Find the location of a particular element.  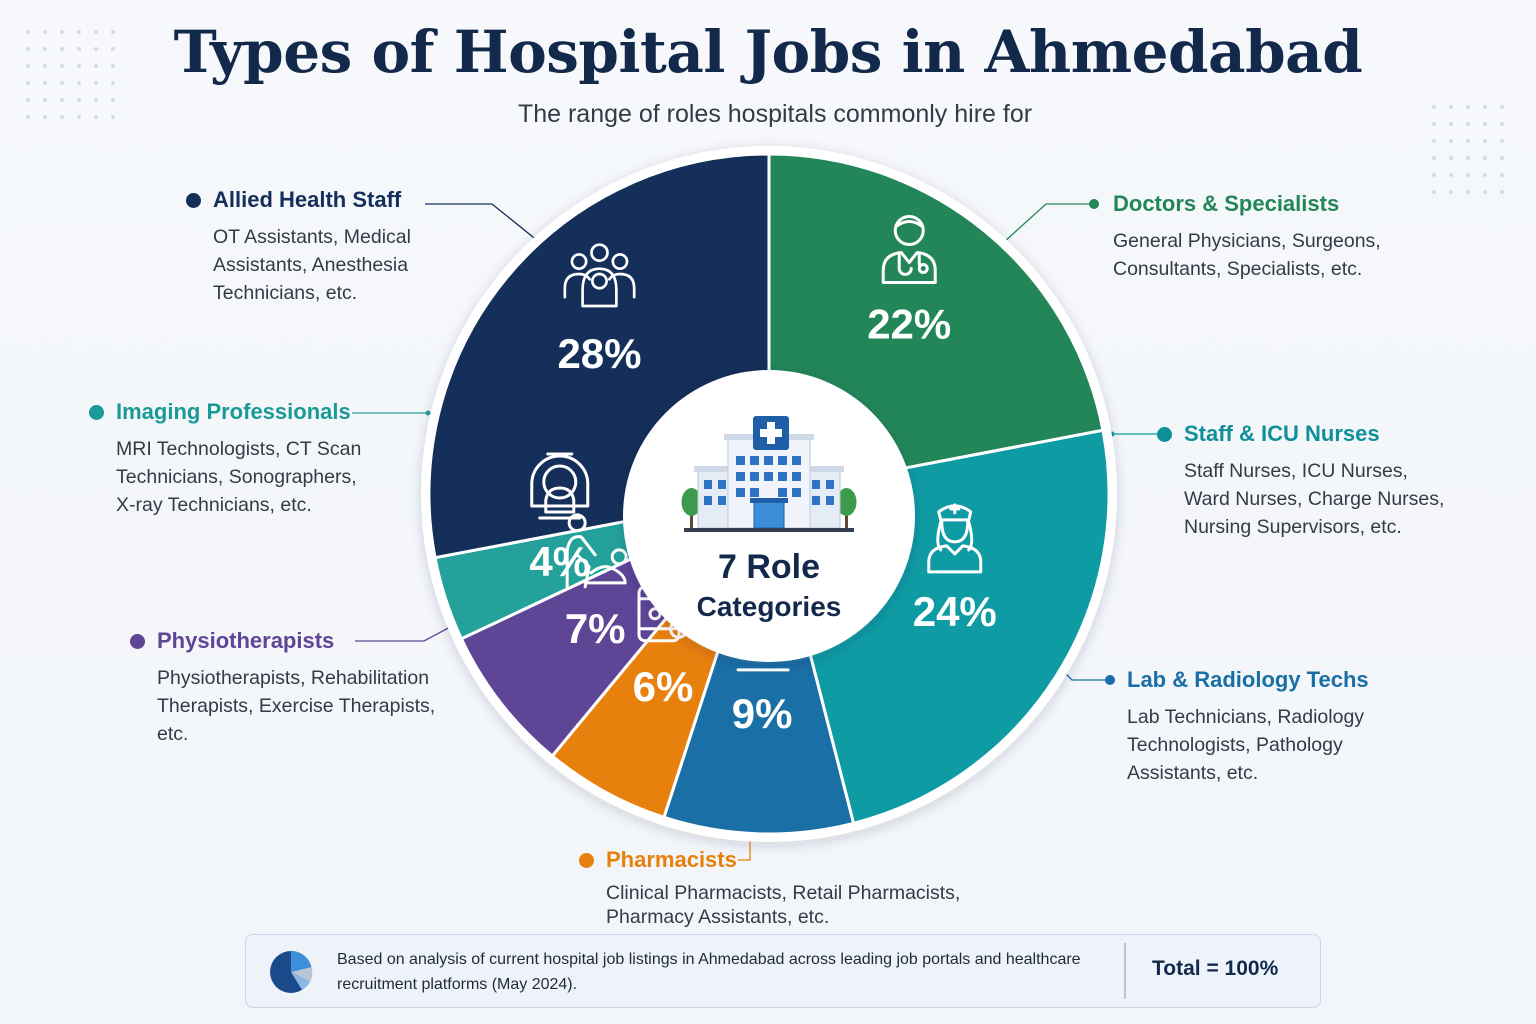

callout-desc-line: Ward Nurses, Charge Nurses, is located at coordinates (1314, 499).